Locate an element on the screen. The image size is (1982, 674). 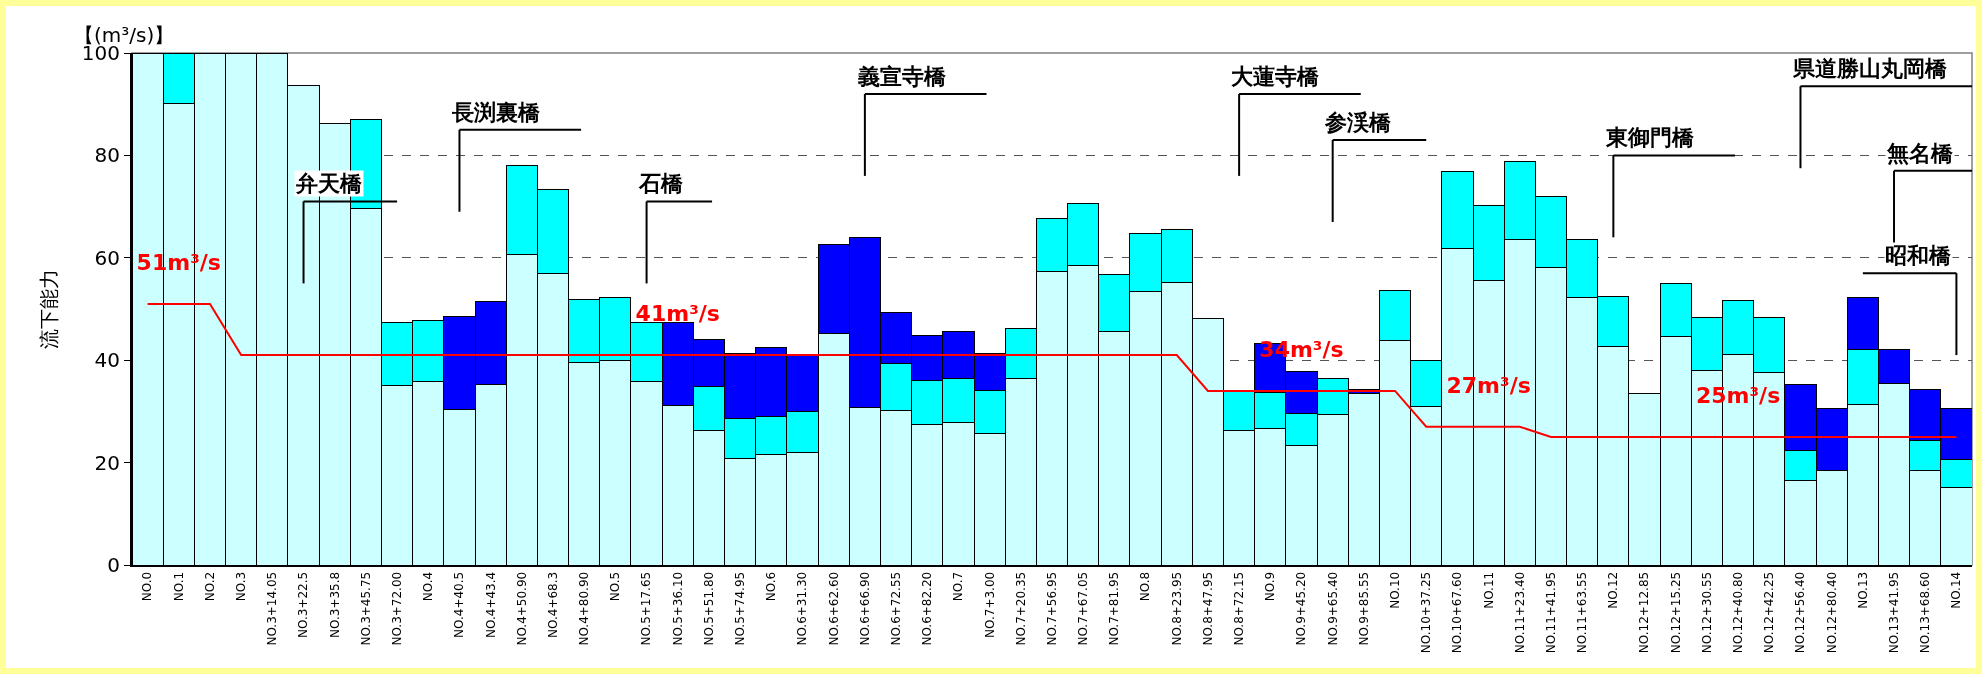
x-tick-label: NO.6+62.60 is located at coordinates (833, 608).